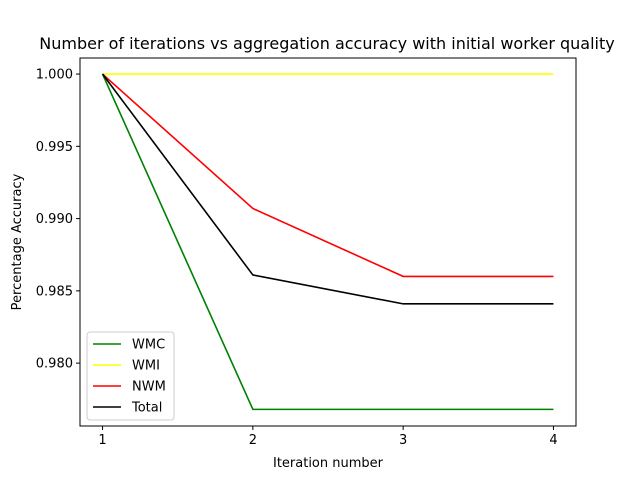 The image size is (640, 480). What do you see at coordinates (553, 440) in the screenshot?
I see `x-tick-label: 4` at bounding box center [553, 440].